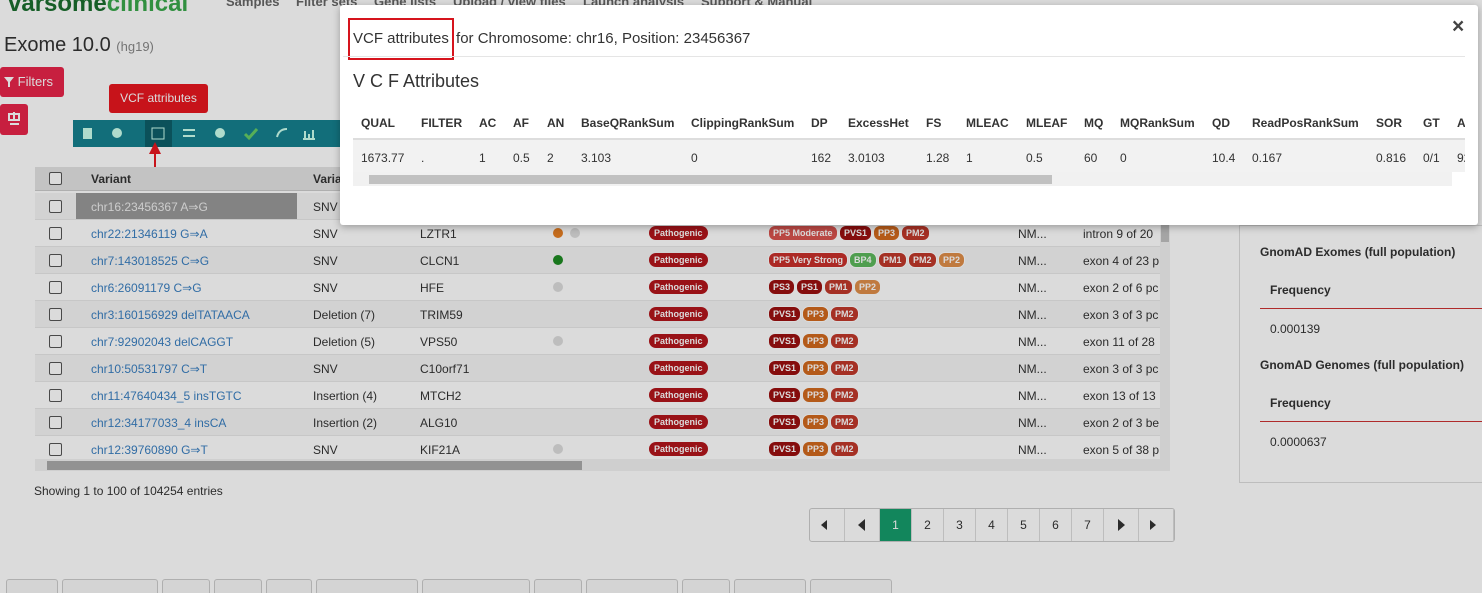 The width and height of the screenshot is (1482, 593). What do you see at coordinates (509, 4) in the screenshot?
I see `nav-item: Upload / view files` at bounding box center [509, 4].